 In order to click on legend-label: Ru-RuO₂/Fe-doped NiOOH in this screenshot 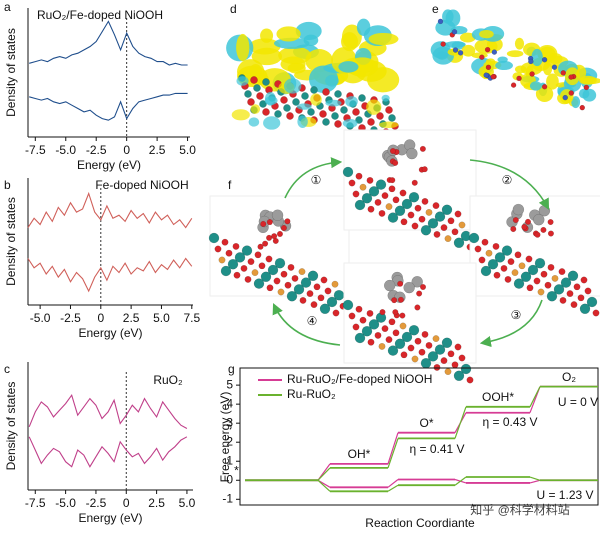, I will do `click(359, 379)`.